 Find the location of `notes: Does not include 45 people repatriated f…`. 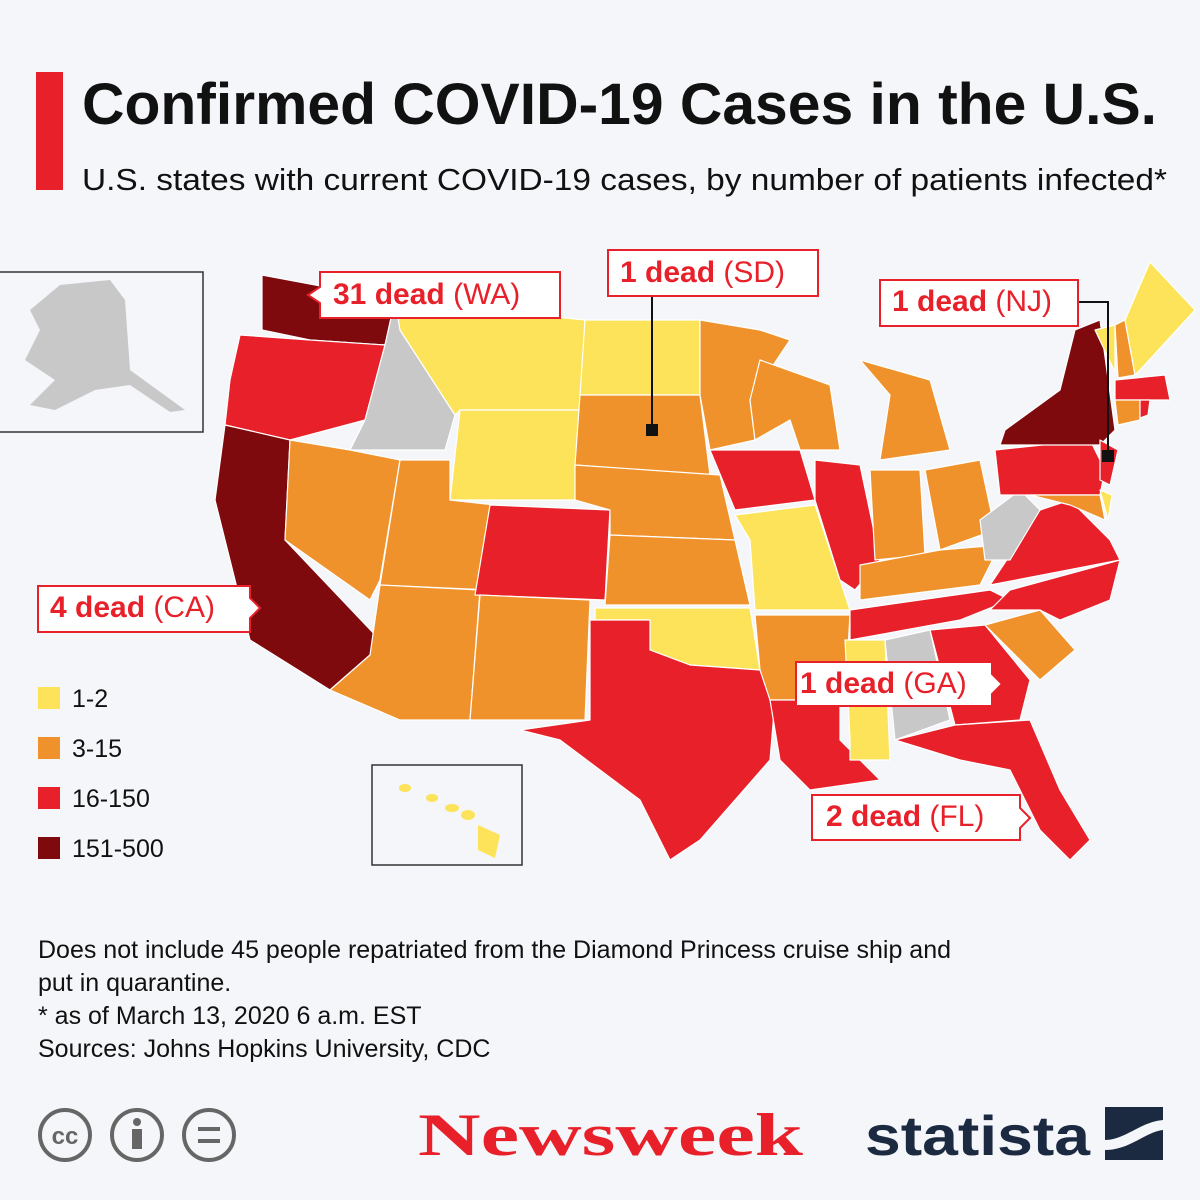

notes: Does not include 45 people repatriated f… is located at coordinates (494, 999).